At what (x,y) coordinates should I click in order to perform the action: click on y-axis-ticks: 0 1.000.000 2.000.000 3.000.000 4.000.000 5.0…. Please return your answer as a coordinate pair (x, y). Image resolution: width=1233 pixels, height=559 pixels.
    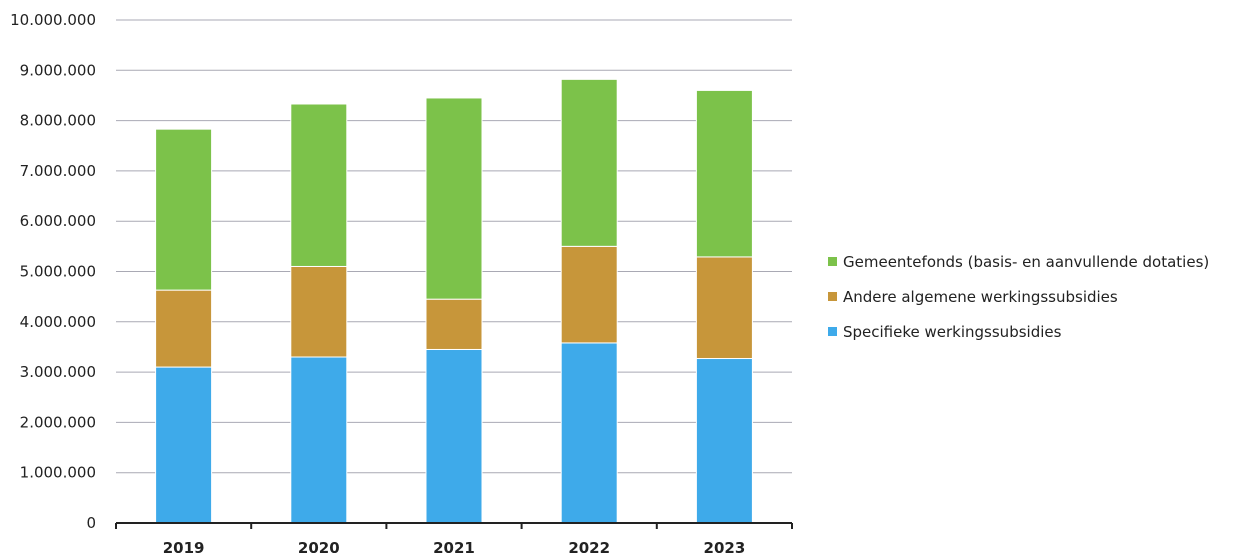
    Looking at the image, I should click on (53, 271).